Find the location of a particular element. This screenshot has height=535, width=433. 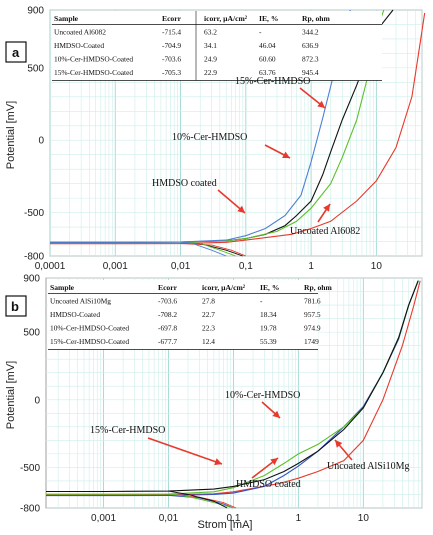

table-cell: 945.4 is located at coordinates (310, 72).